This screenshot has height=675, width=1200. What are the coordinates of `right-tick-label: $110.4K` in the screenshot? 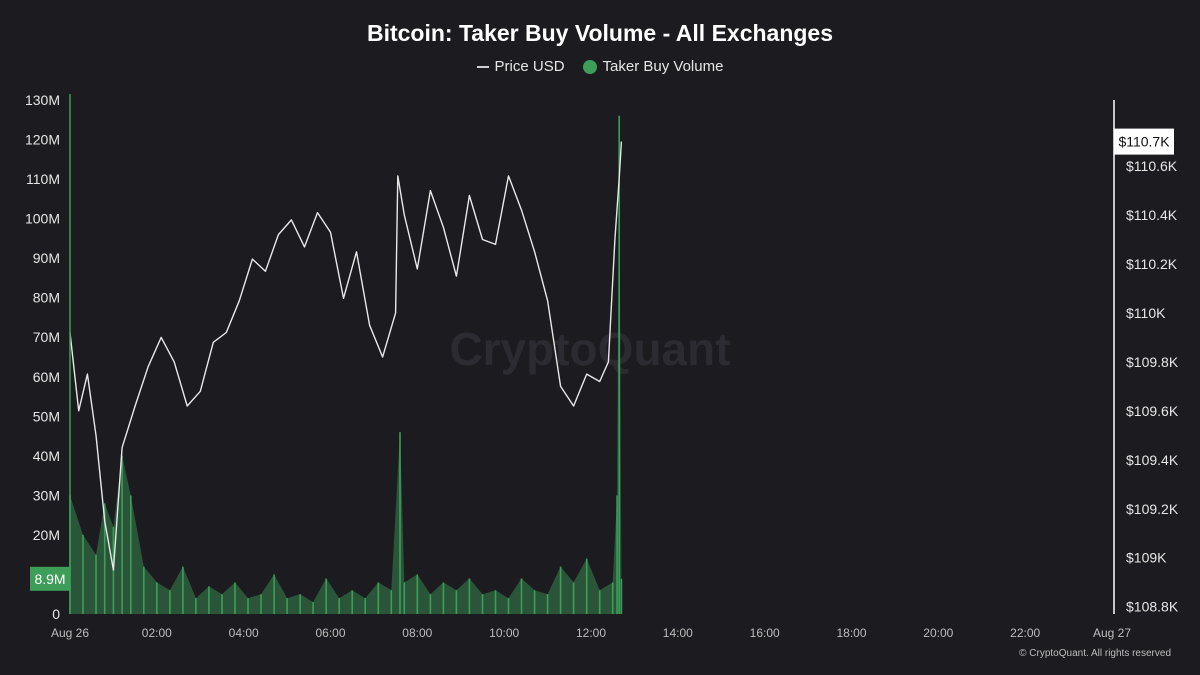 It's located at (1152, 215).